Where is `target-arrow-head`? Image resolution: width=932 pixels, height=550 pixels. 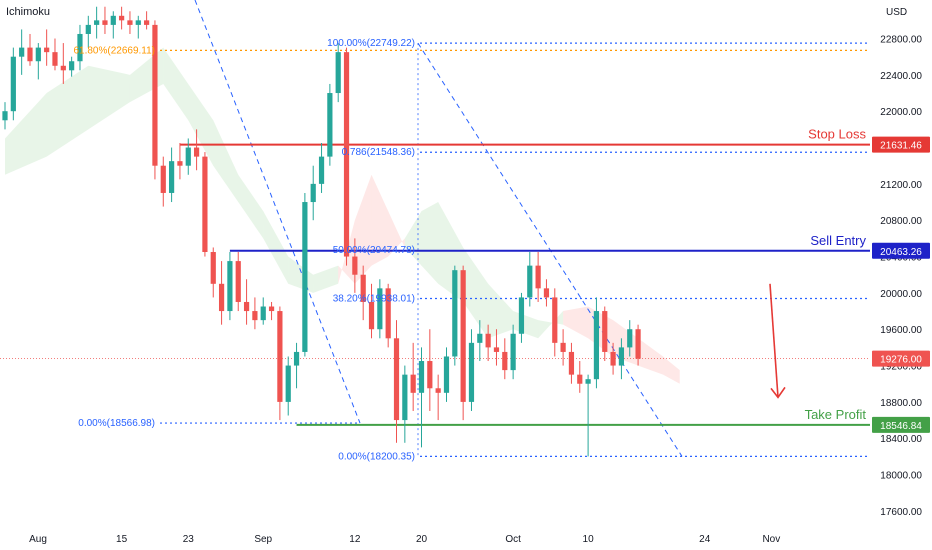 target-arrow-head is located at coordinates (778, 392).